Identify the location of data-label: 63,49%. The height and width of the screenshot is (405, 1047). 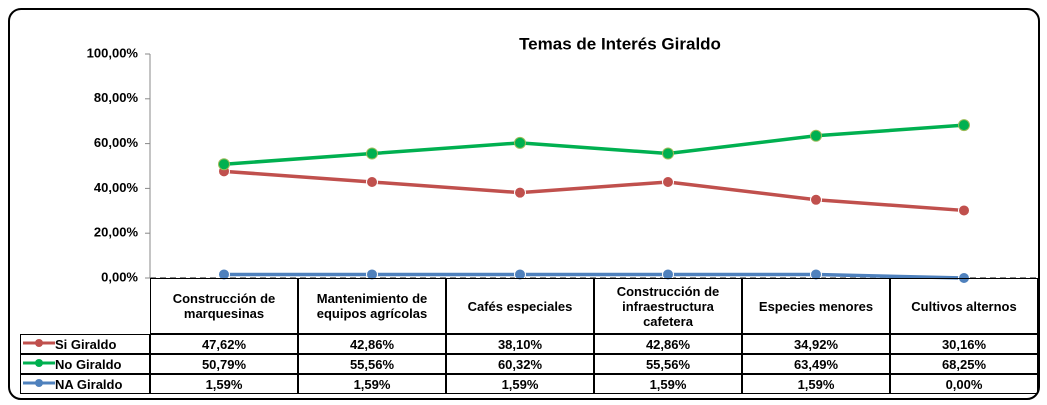
(816, 364).